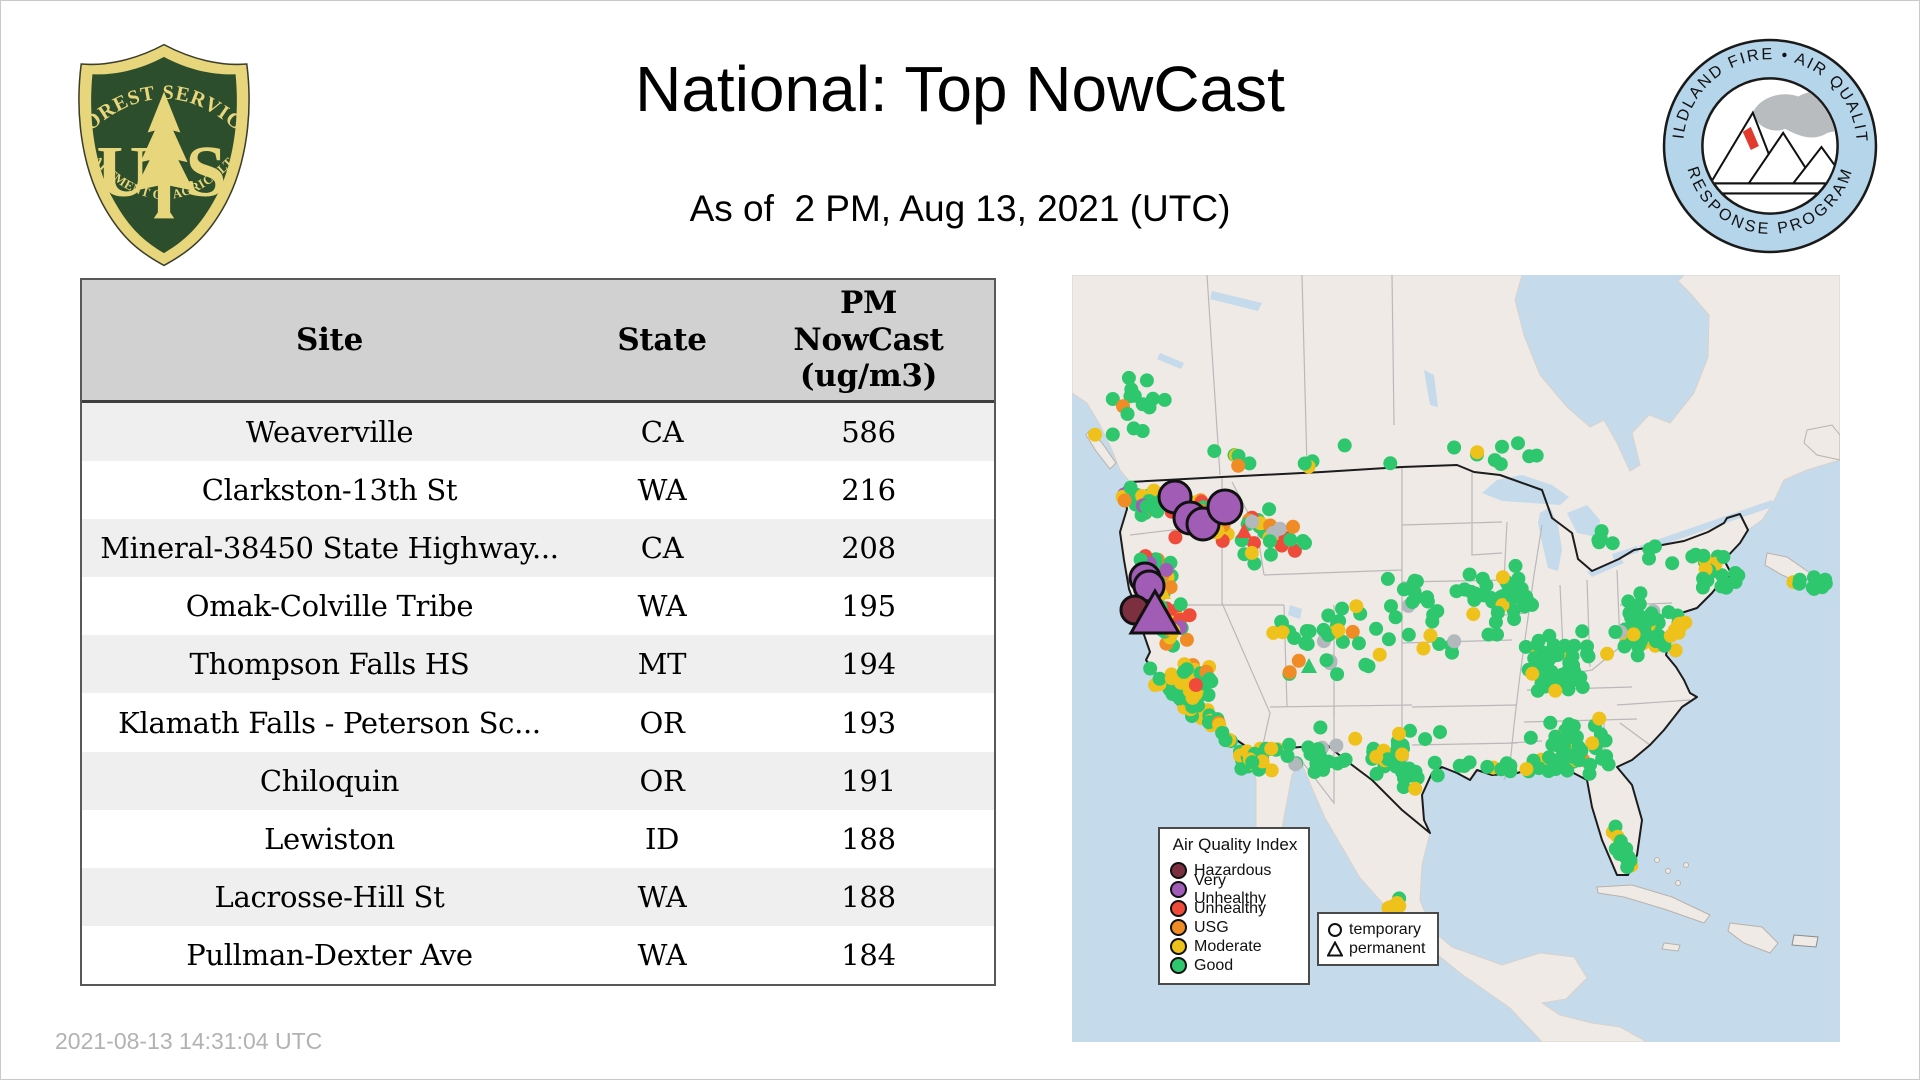 The height and width of the screenshot is (1080, 1920). I want to click on table-row: Clarkston-13th St WA 216, so click(538, 490).